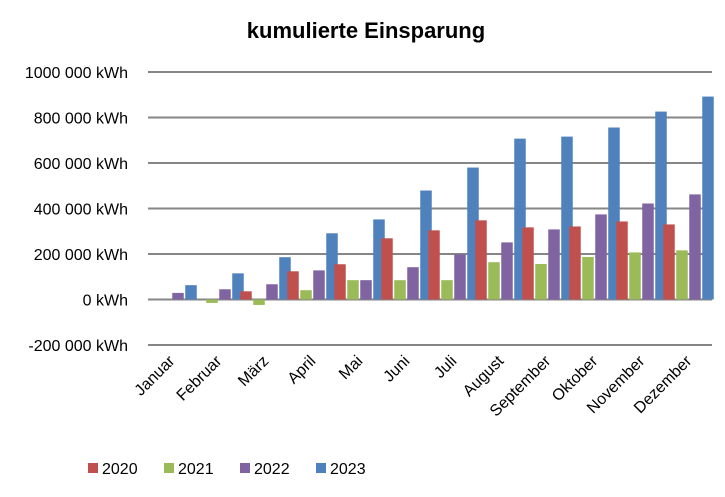  I want to click on bar-2023-Juni, so click(426, 245).